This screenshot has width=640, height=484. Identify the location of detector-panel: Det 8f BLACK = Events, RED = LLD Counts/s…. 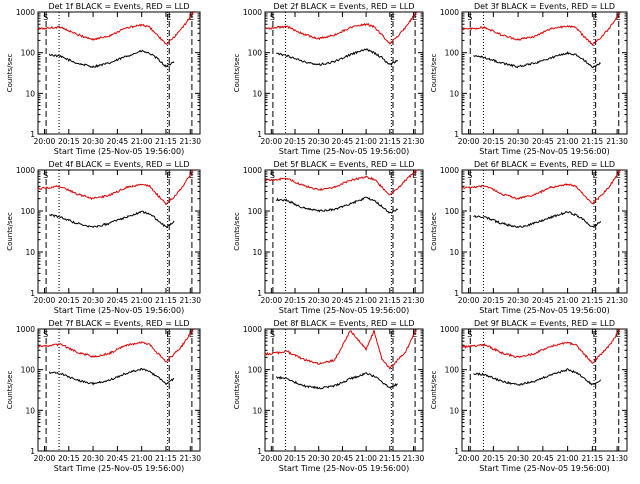
(329, 396).